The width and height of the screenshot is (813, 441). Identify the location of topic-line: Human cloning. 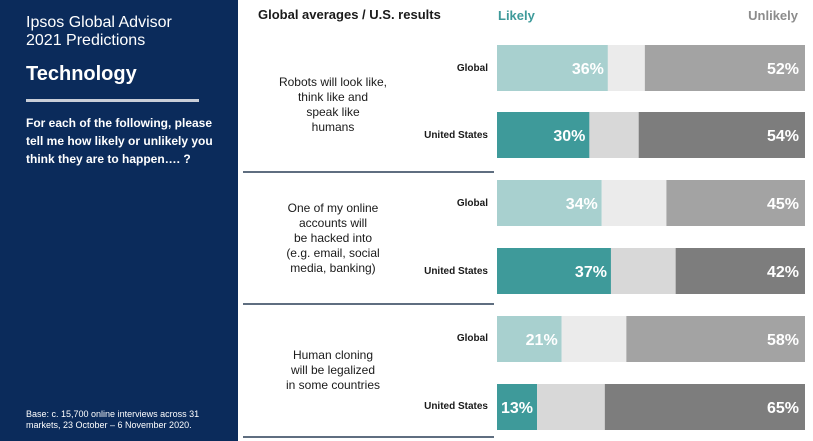
(333, 355).